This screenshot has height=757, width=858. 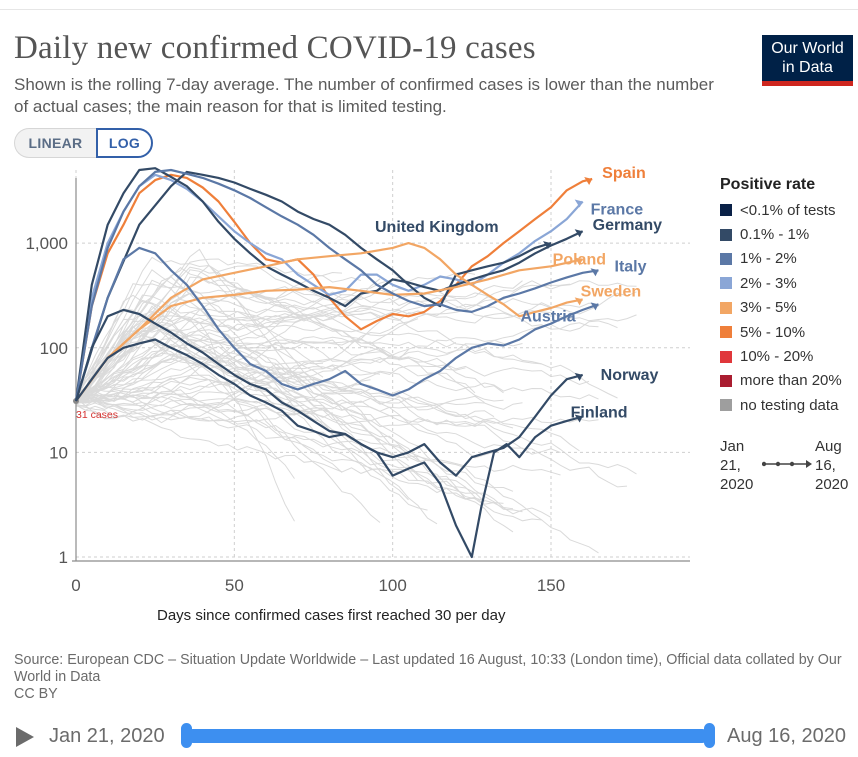 What do you see at coordinates (599, 413) in the screenshot?
I see `series-label: Finland` at bounding box center [599, 413].